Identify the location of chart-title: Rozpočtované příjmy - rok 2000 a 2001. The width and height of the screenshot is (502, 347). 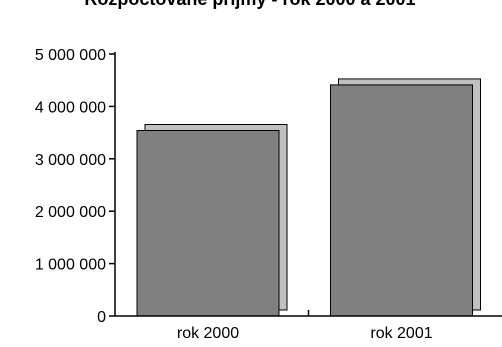
(249, 4).